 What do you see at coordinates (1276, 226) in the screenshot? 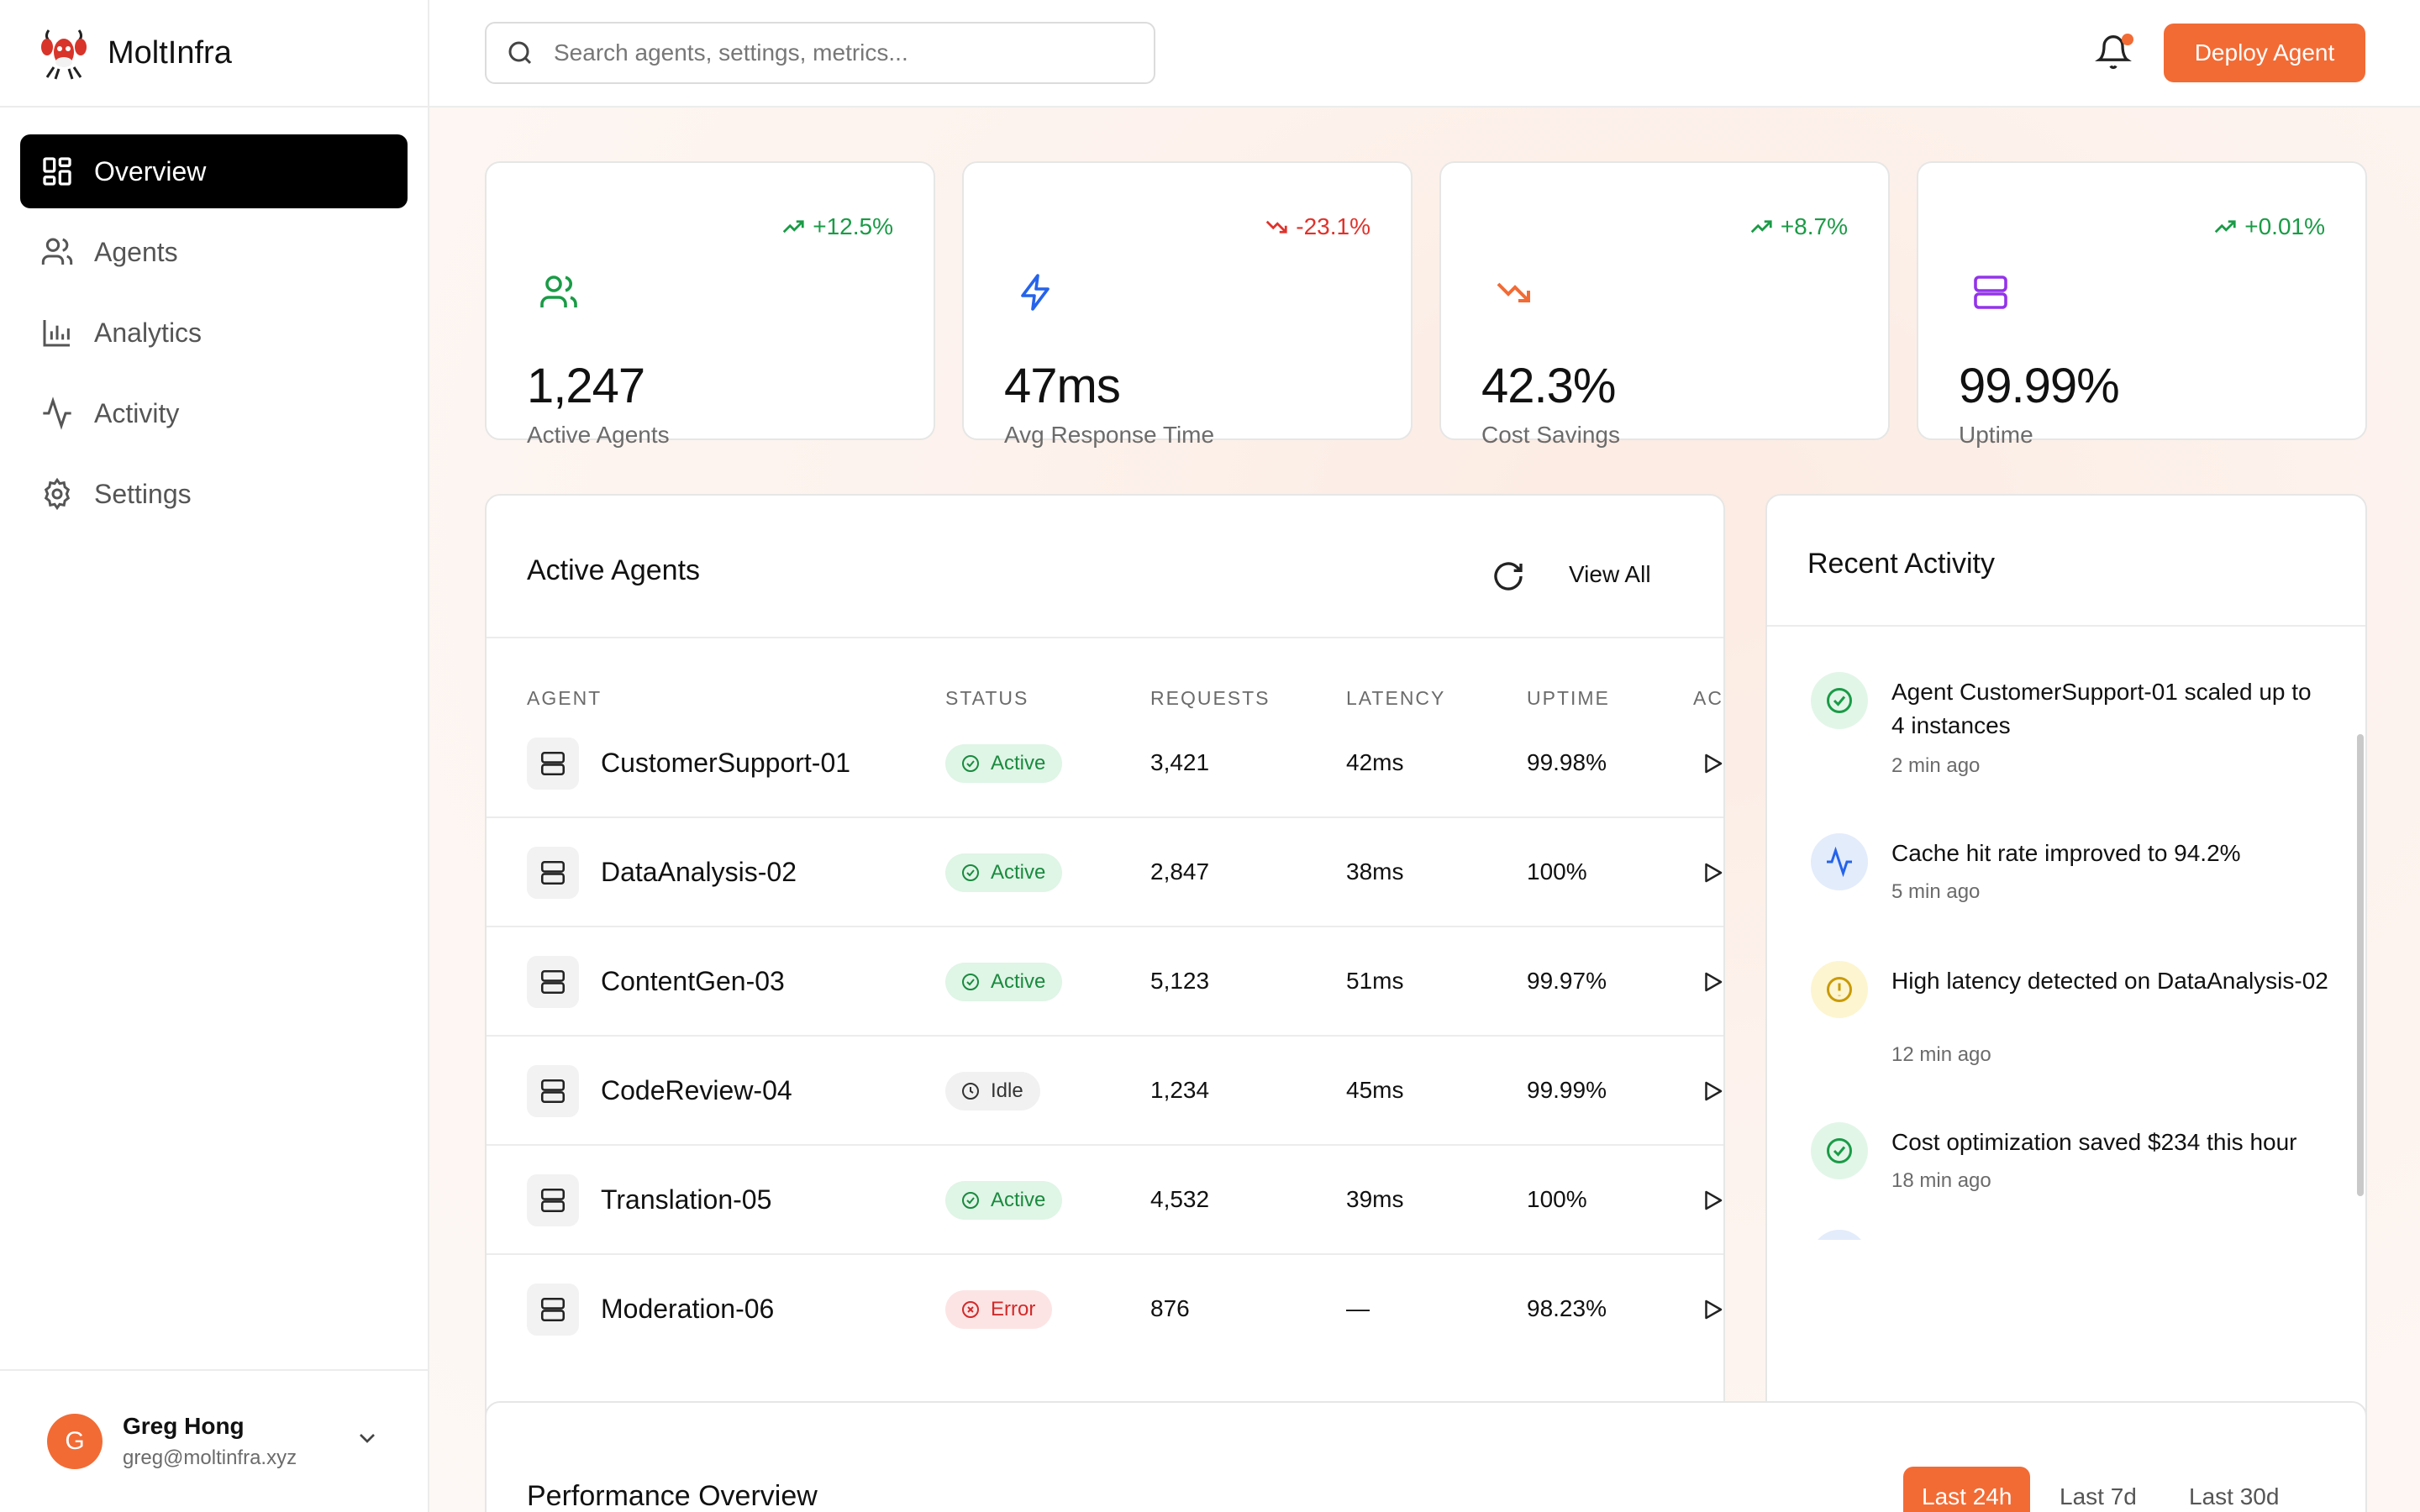
I see `trending-down-icon` at bounding box center [1276, 226].